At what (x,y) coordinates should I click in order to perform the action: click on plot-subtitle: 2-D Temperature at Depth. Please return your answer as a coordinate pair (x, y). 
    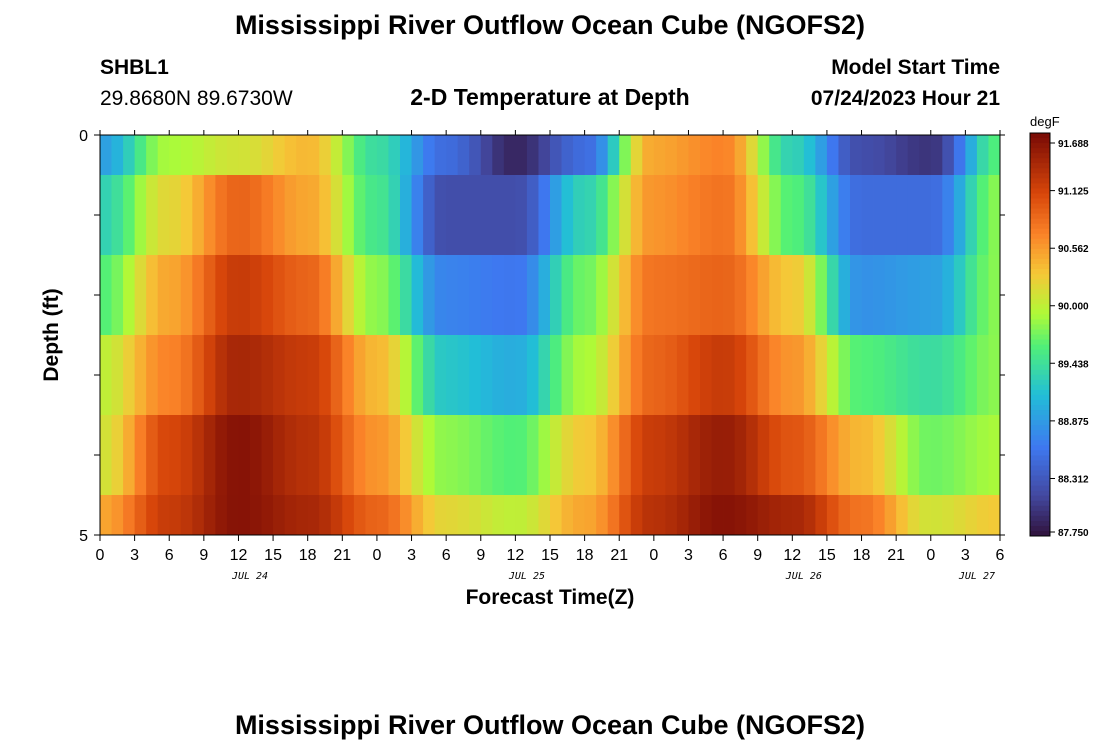
    Looking at the image, I should click on (550, 97).